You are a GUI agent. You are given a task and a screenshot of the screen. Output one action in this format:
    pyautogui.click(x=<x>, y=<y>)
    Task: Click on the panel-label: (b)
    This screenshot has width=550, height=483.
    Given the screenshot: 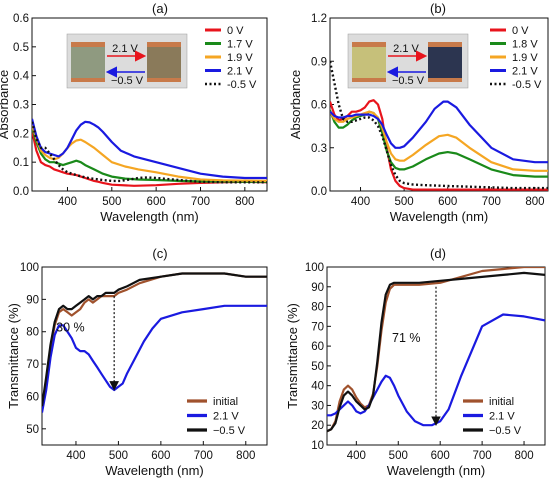 What is the action you would take?
    pyautogui.click(x=438, y=8)
    